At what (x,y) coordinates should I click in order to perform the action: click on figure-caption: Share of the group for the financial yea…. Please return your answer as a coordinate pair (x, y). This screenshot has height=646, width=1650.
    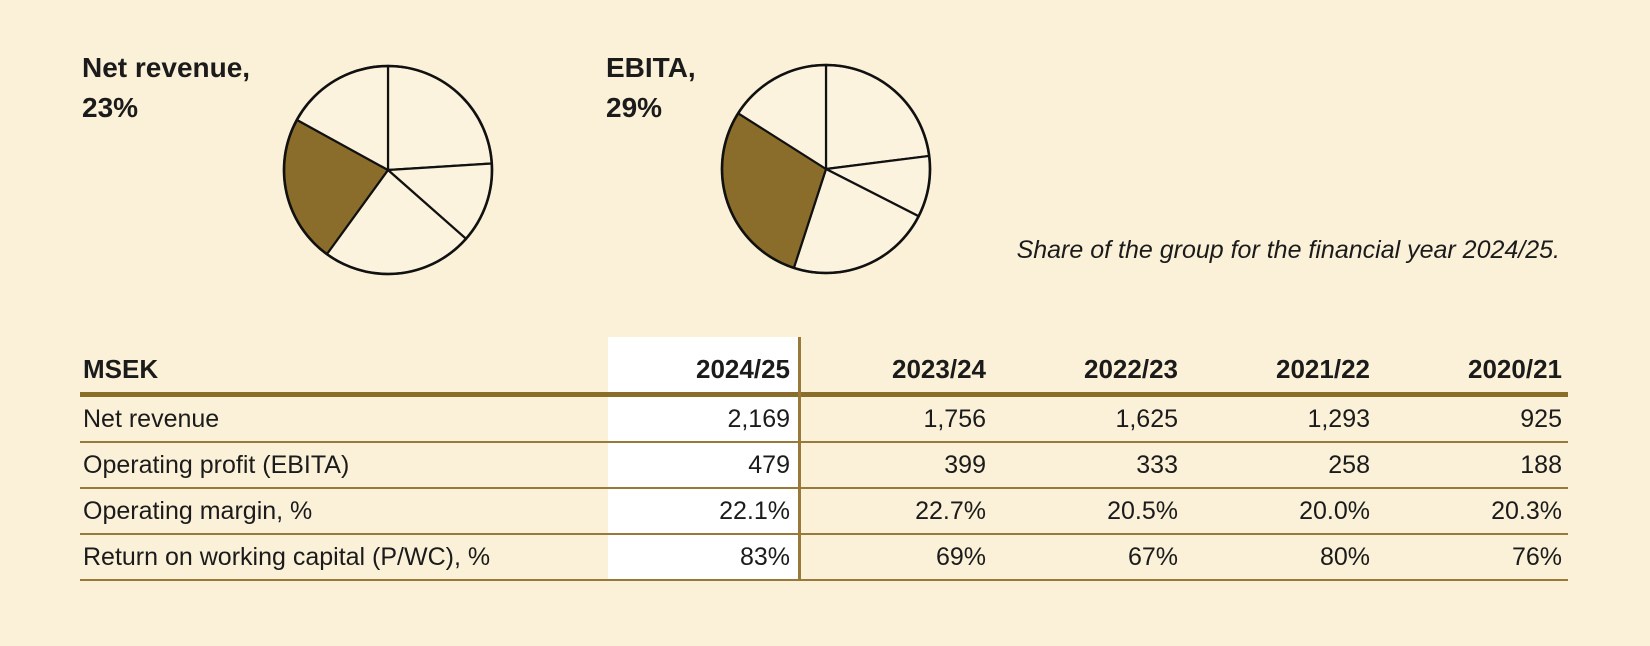
    Looking at the image, I should click on (1288, 250).